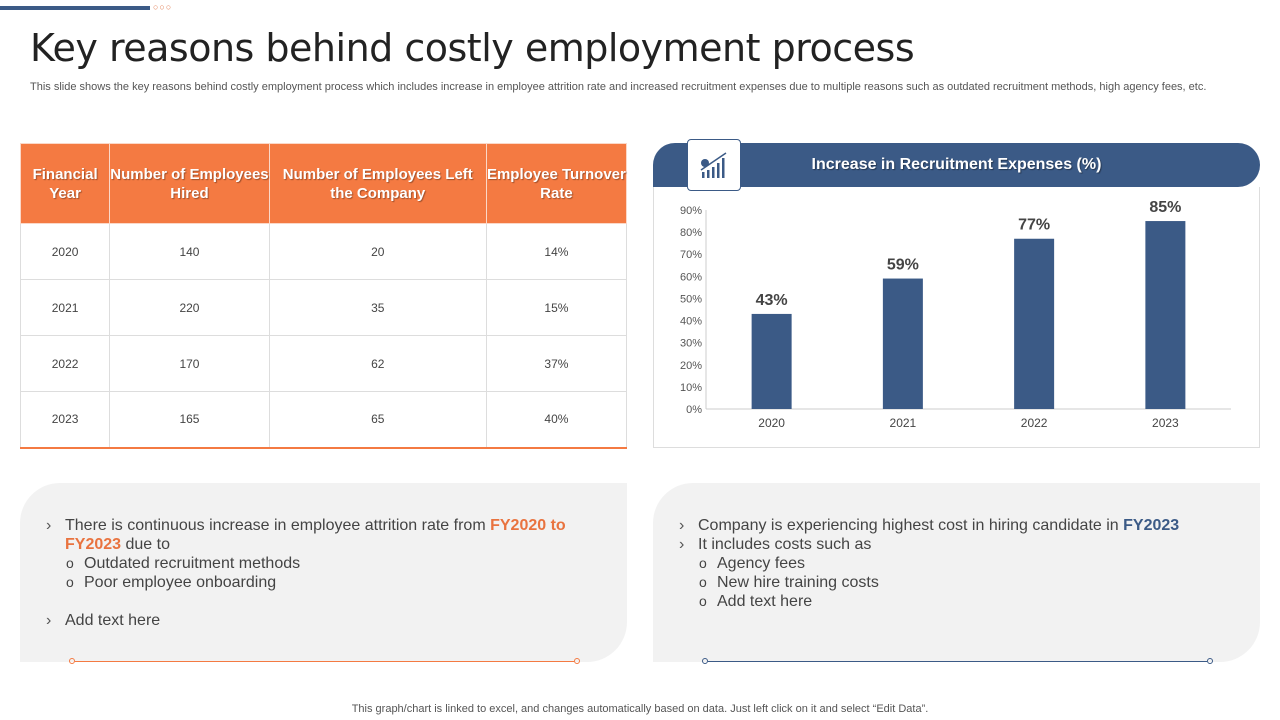 The height and width of the screenshot is (720, 1280). What do you see at coordinates (556, 307) in the screenshot?
I see `table-cell: 15%` at bounding box center [556, 307].